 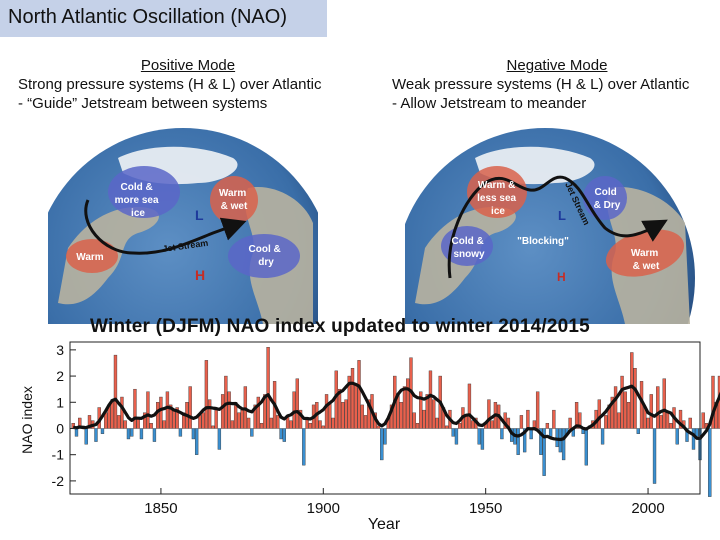 I want to click on meandering-jet-stream, so click(x=557, y=227).